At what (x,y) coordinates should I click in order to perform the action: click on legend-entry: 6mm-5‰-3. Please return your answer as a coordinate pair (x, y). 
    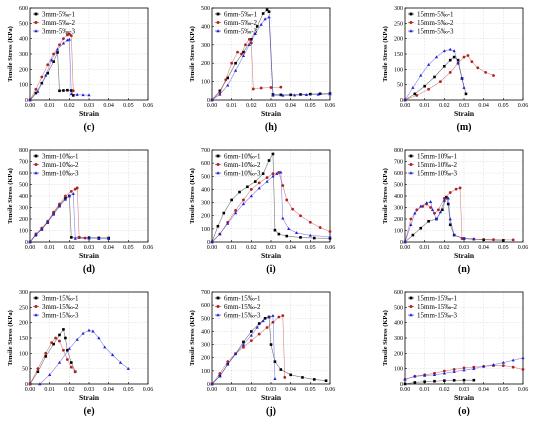
    Looking at the image, I should click on (241, 31).